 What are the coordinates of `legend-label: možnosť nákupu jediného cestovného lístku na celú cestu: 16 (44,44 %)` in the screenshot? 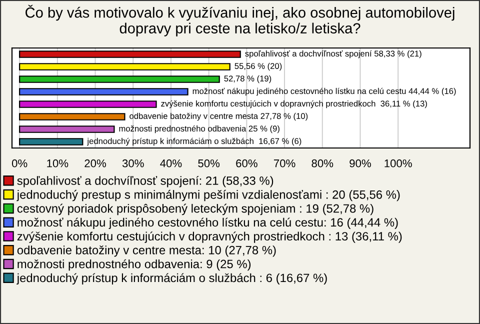 It's located at (208, 223).